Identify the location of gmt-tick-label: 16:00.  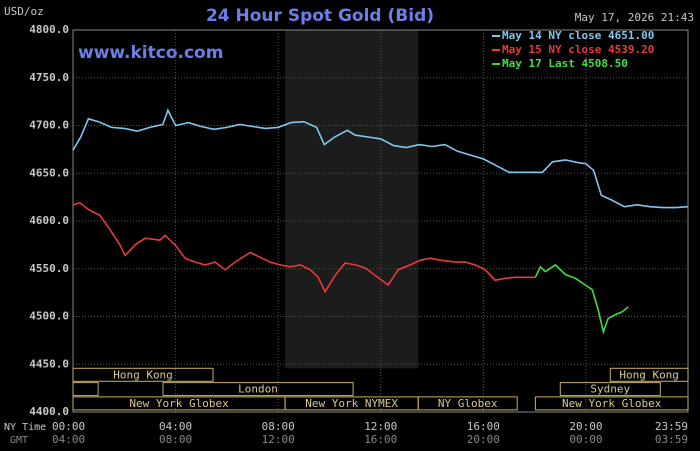
(380, 439).